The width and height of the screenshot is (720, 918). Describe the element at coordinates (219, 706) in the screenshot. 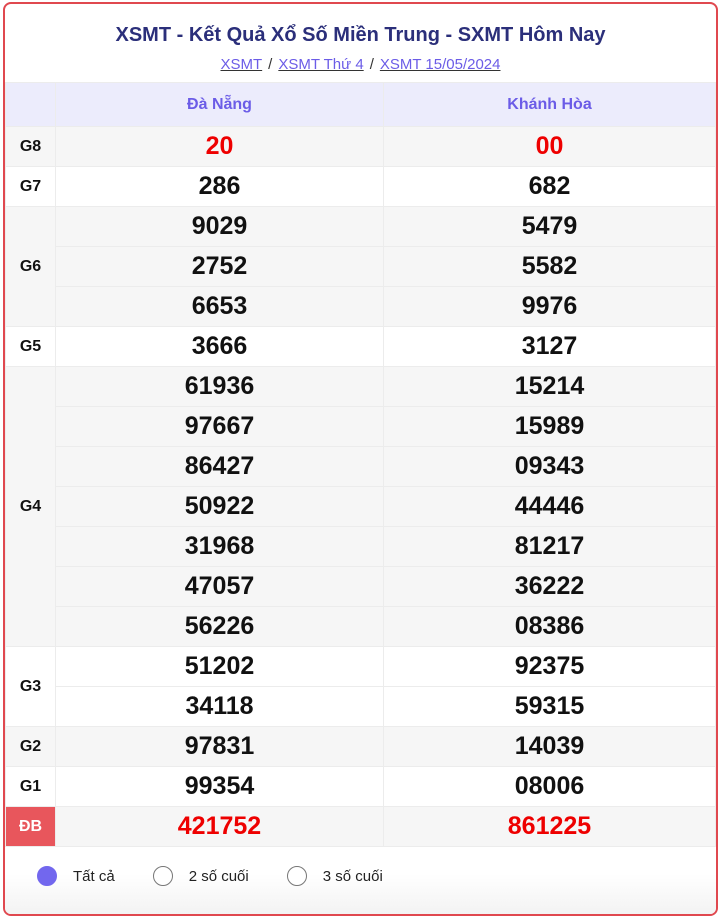

I see `prize-number: 34118` at that location.